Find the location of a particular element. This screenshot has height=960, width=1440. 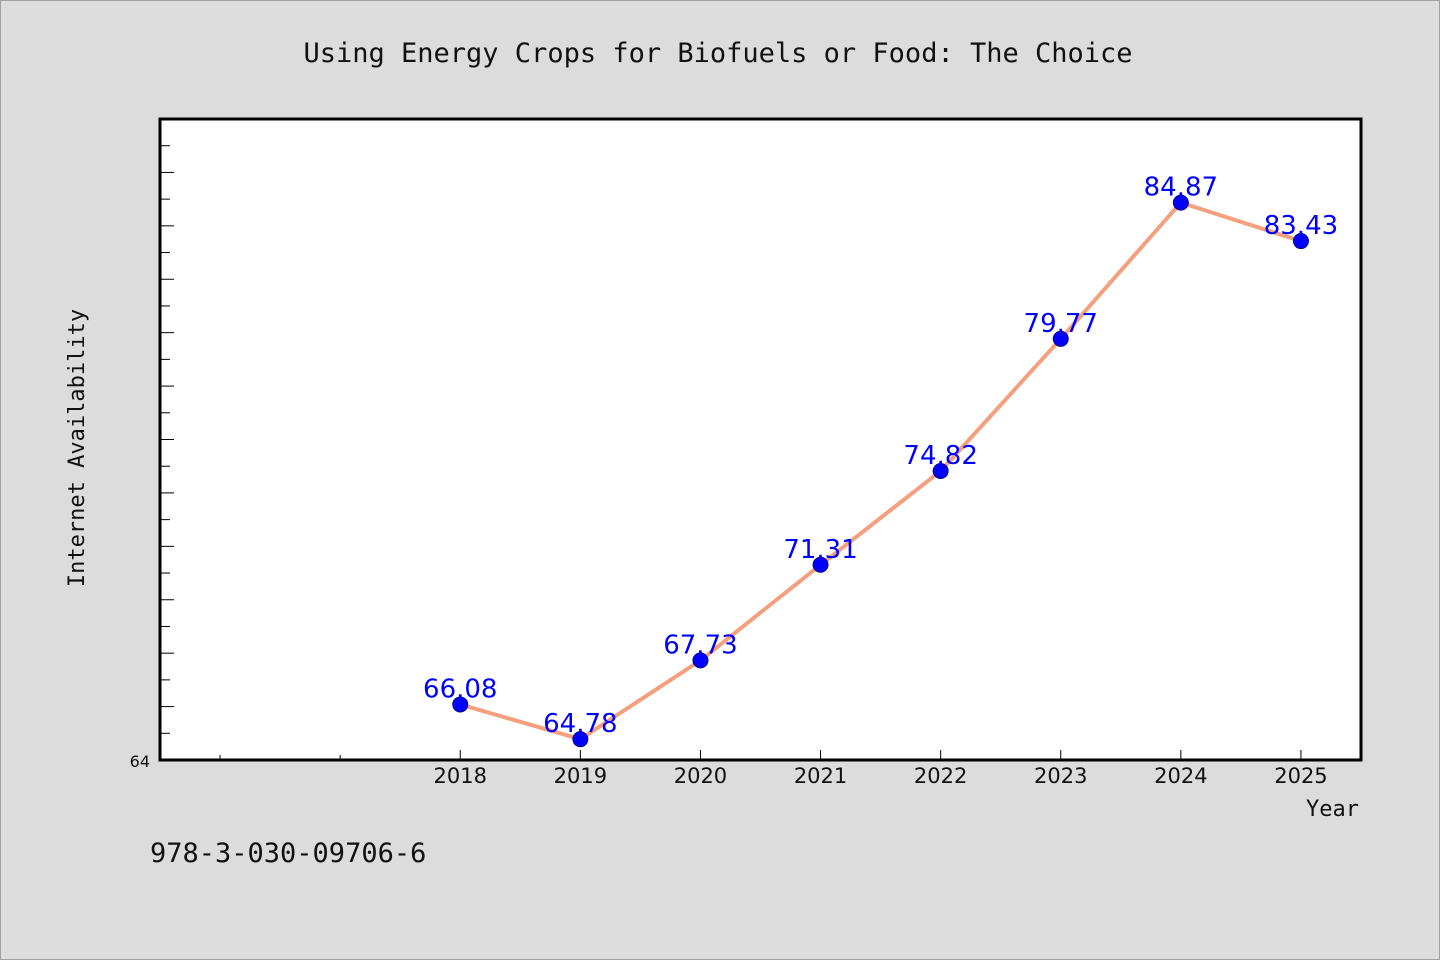

x-tick-label: 2024 is located at coordinates (1180, 776).